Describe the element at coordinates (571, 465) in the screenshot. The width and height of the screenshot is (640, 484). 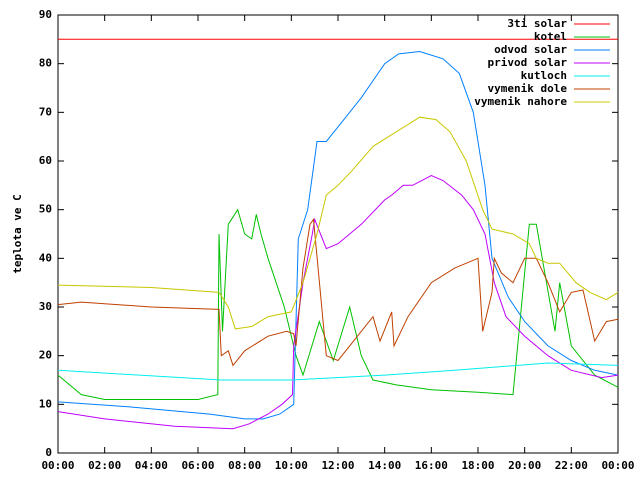
I see `x-tick-label: 22:00` at that location.